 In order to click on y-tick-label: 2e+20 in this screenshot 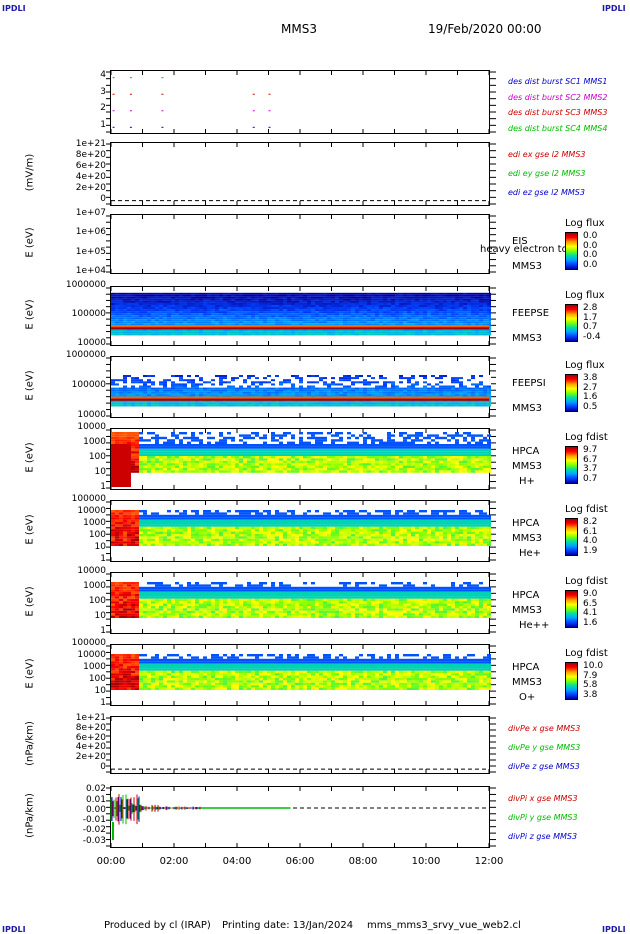, I will do `click(90, 187)`.